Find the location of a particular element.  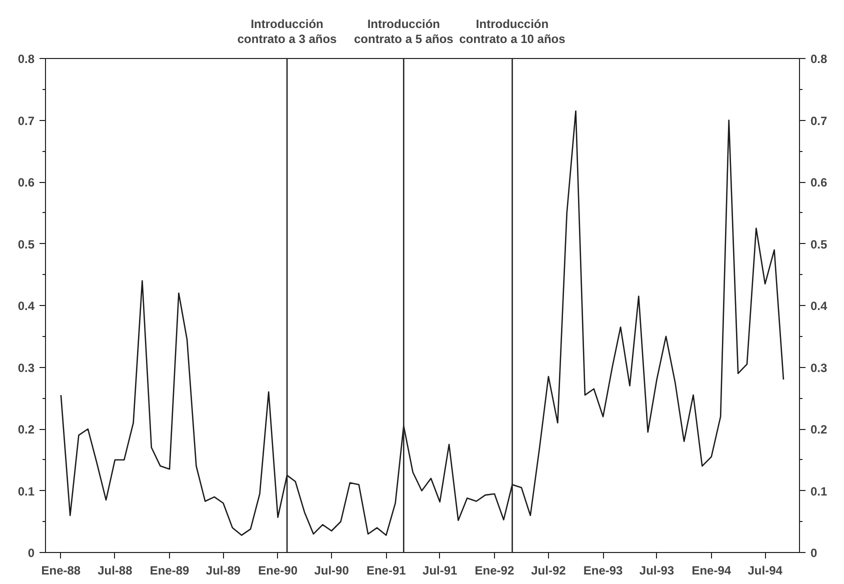

x-tick-label: Jul-90 is located at coordinates (332, 571).